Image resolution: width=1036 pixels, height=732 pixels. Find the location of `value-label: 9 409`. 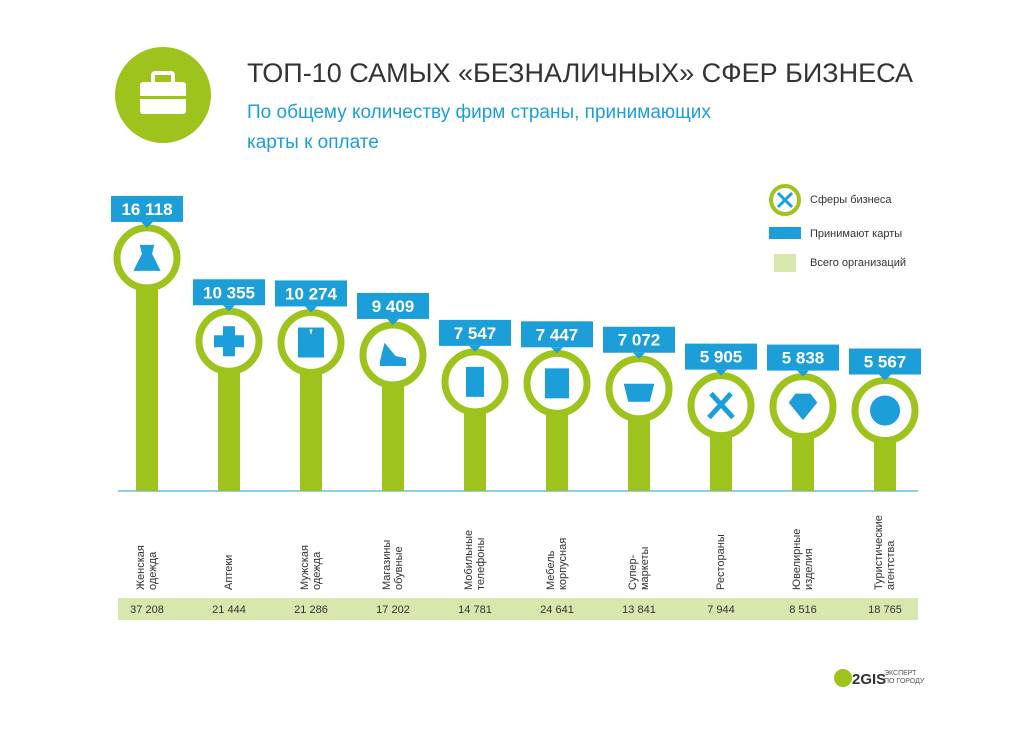

value-label: 9 409 is located at coordinates (393, 306).